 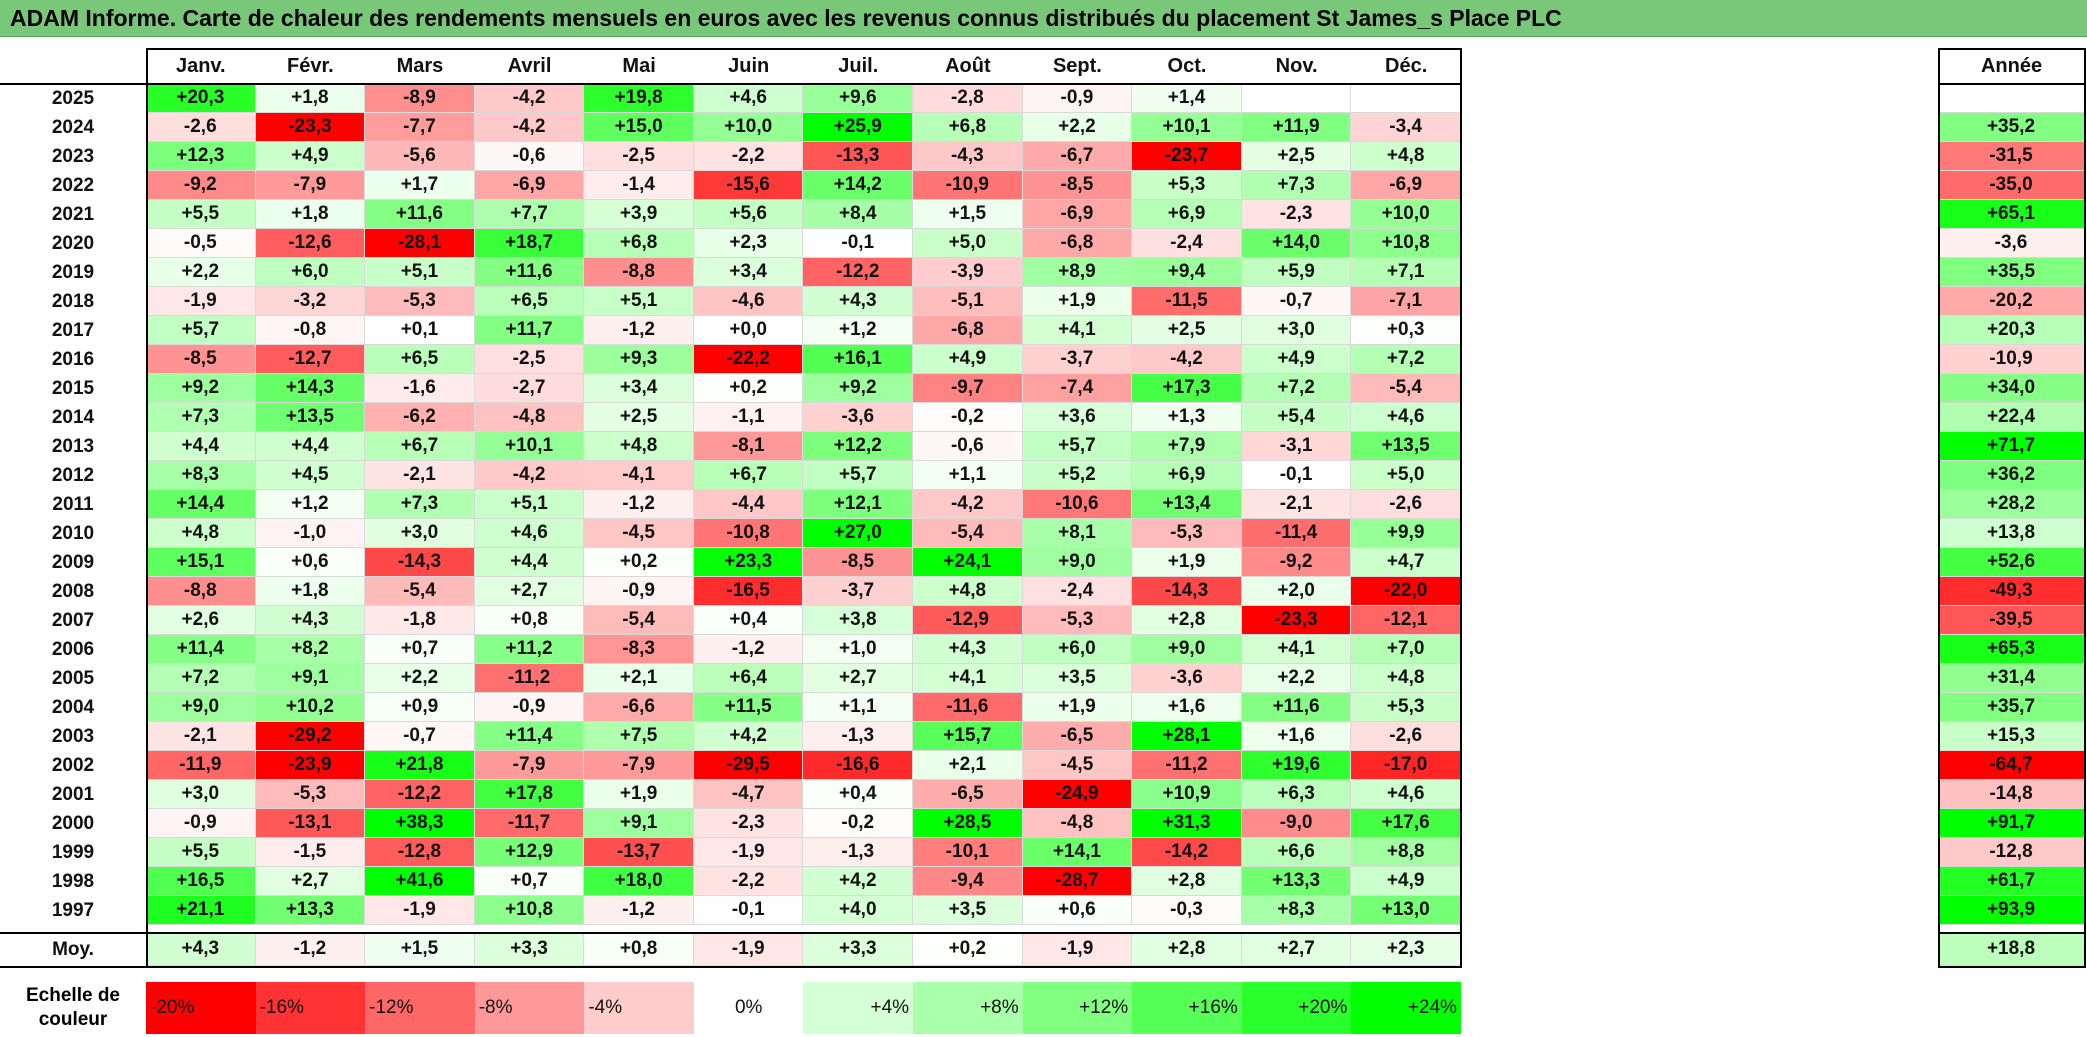 I want to click on year-label: 2003, so click(x=73, y=736).